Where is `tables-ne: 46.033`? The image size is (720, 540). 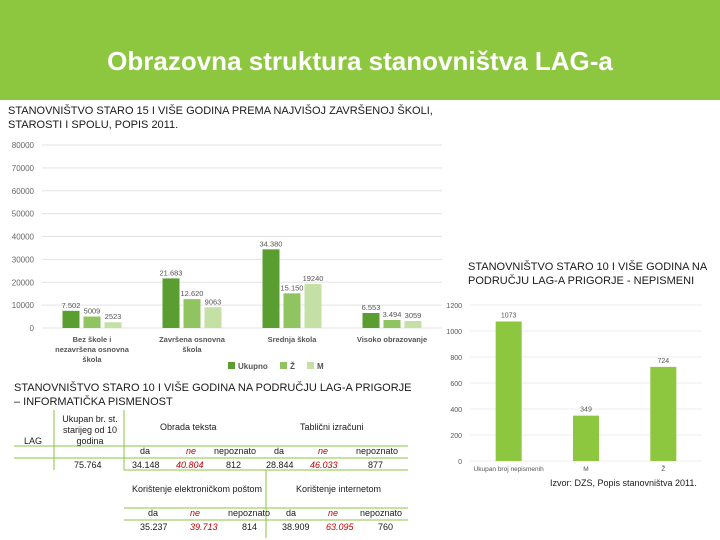
tables-ne: 46.033 is located at coordinates (324, 465).